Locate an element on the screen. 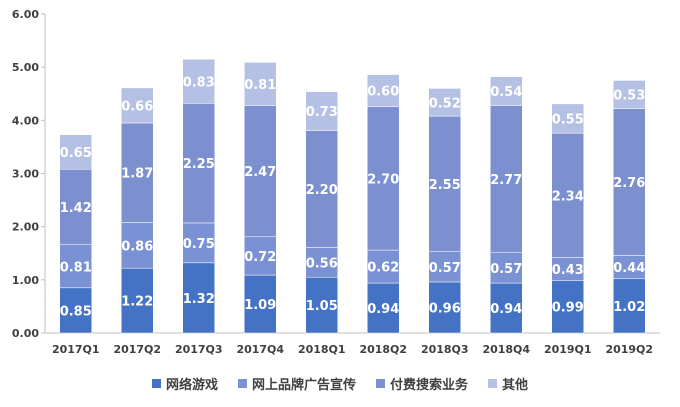 The width and height of the screenshot is (680, 407). x-tick-label: 2019Q2 is located at coordinates (629, 349).